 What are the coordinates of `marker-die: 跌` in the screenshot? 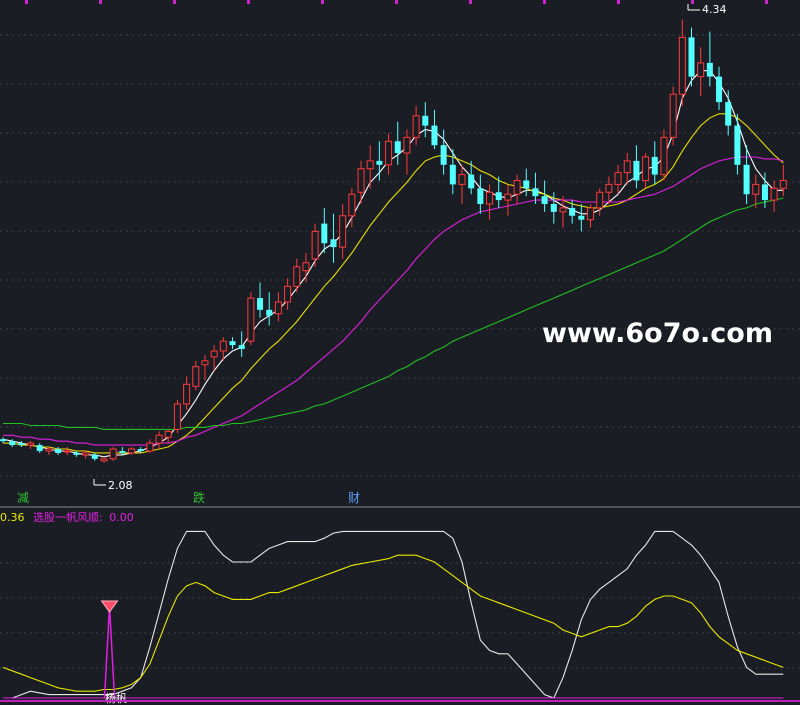 It's located at (199, 497).